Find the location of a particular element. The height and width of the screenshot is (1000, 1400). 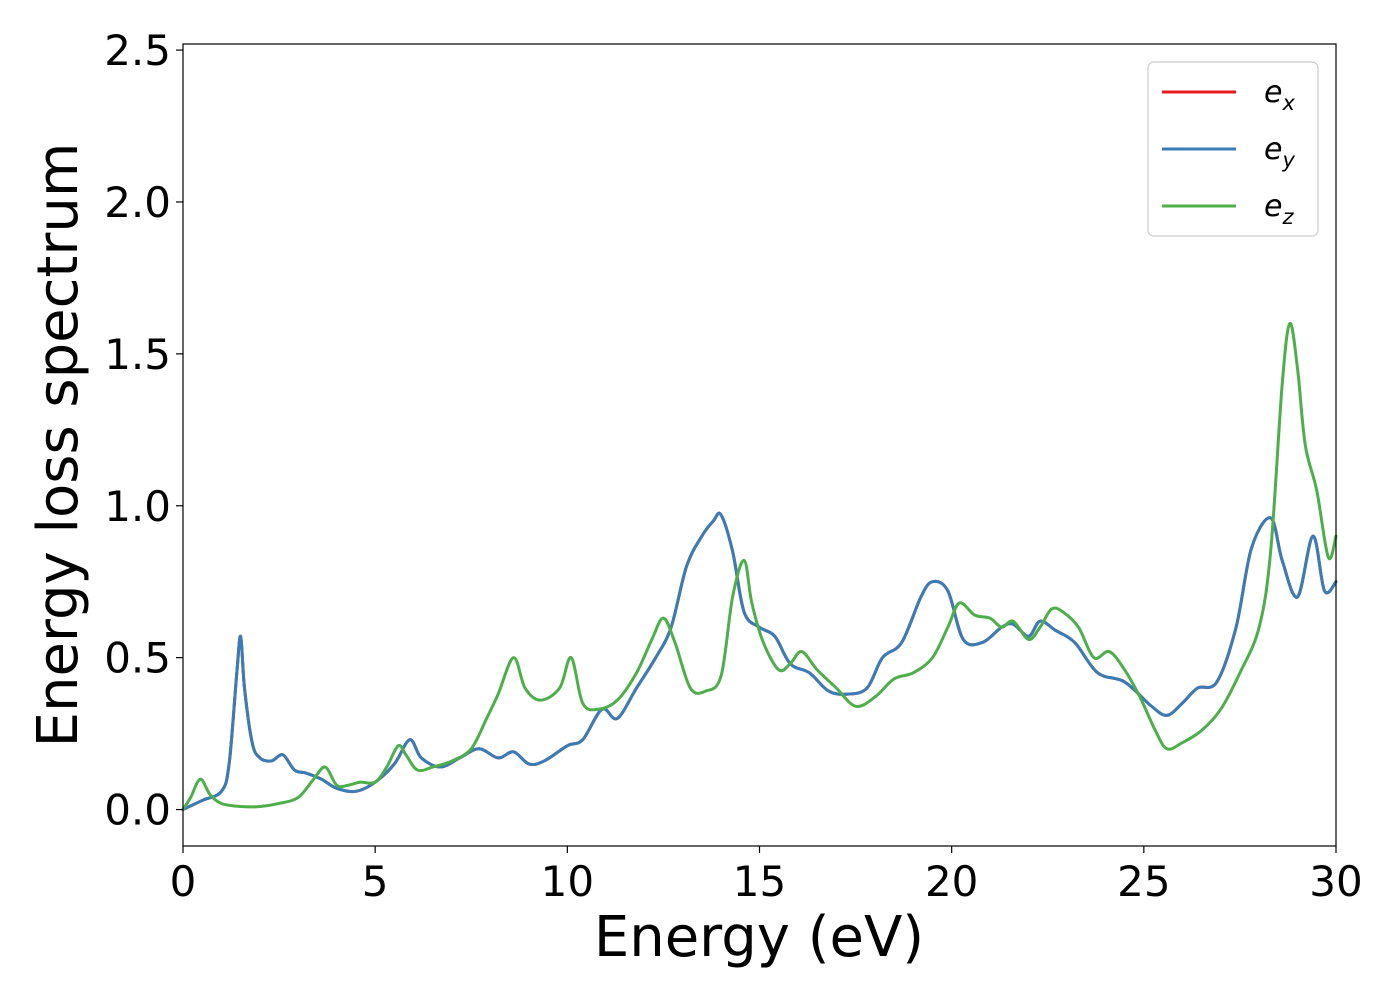

y-tick-label: 0.5 is located at coordinates (137, 658).